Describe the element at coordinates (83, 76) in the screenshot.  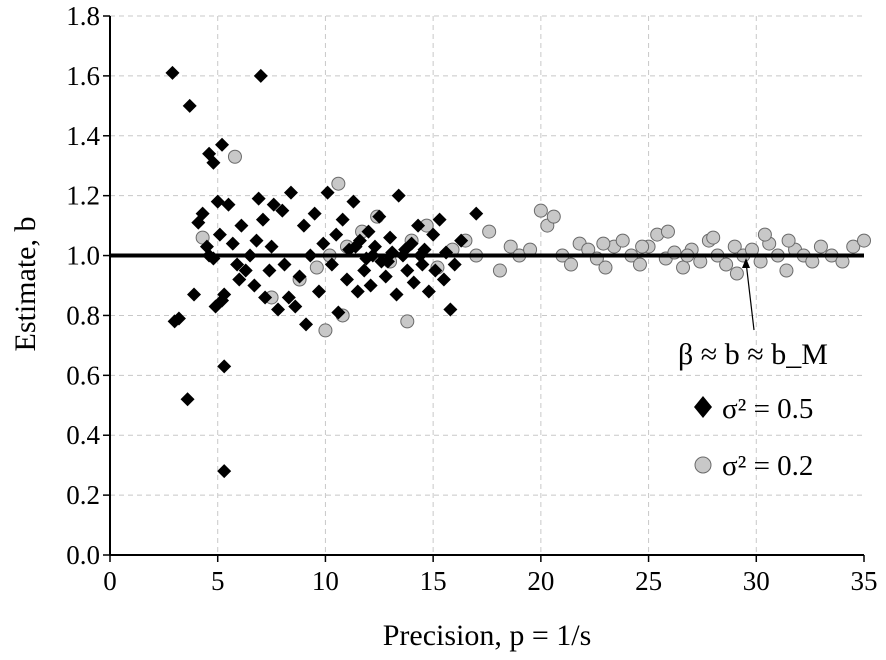
I see `y-tick-label: 1.6` at that location.